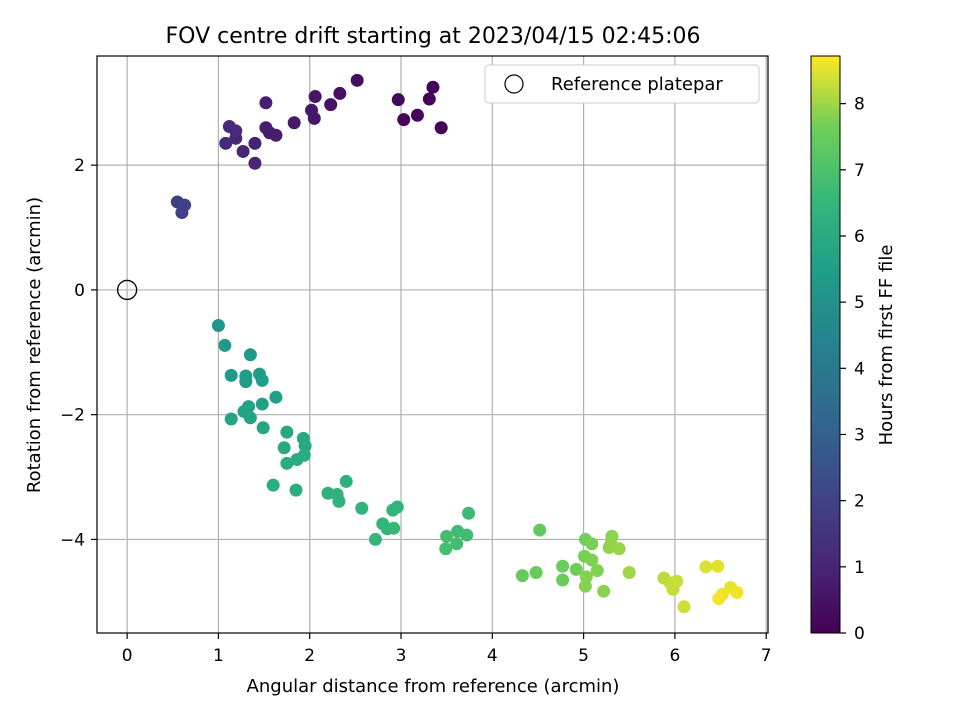  What do you see at coordinates (825, 344) in the screenshot?
I see `colorbar-gradient` at bounding box center [825, 344].